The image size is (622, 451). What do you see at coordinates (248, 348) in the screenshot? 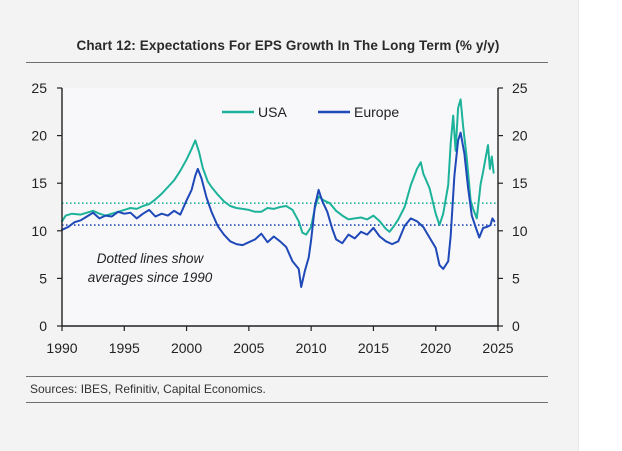
I see `x-tick-label-2005: 2005` at bounding box center [248, 348].